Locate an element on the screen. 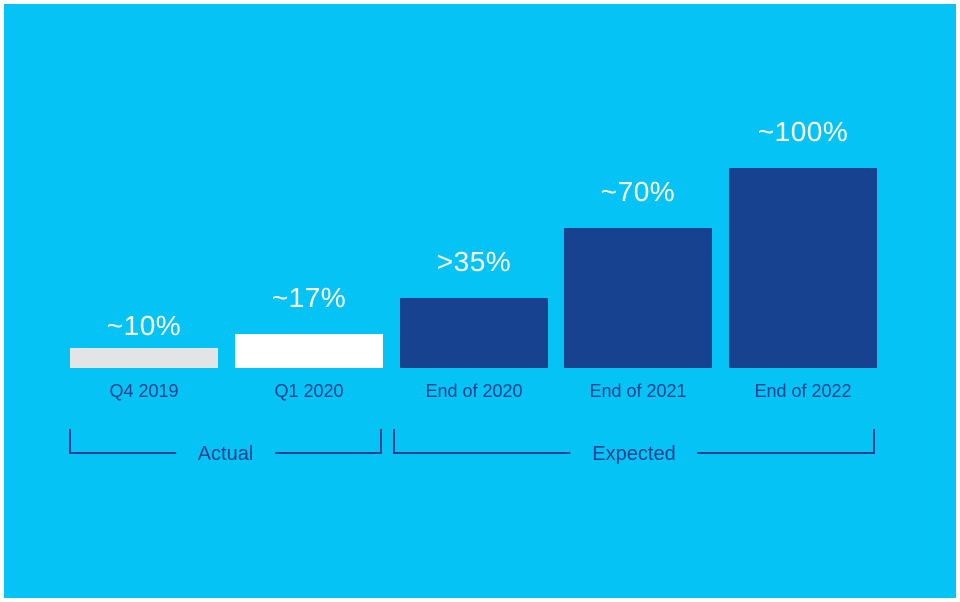 The width and height of the screenshot is (960, 602). bar-column-q4-2019: ~10% Q4 2019 is located at coordinates (144, 355).